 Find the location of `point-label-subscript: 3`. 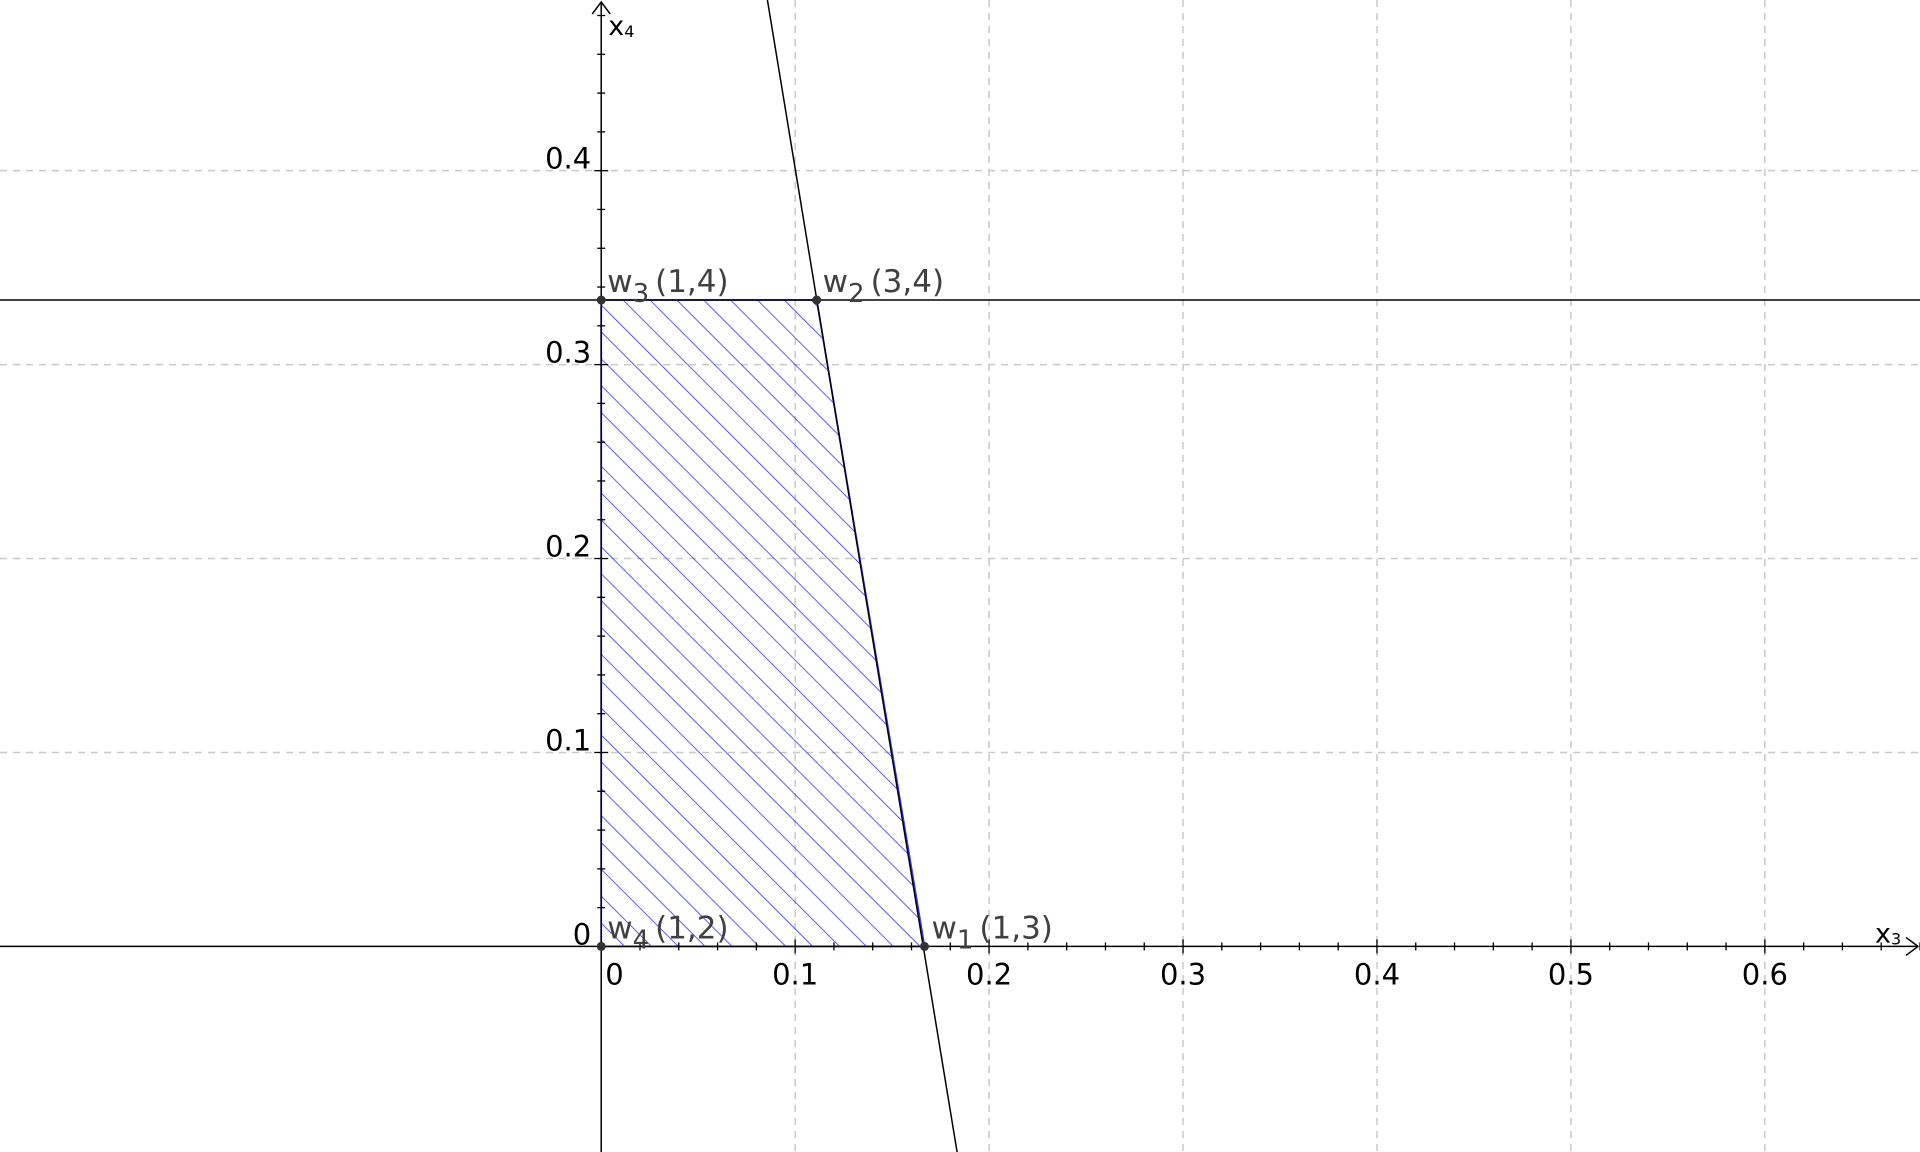

point-label-subscript: 3 is located at coordinates (641, 294).